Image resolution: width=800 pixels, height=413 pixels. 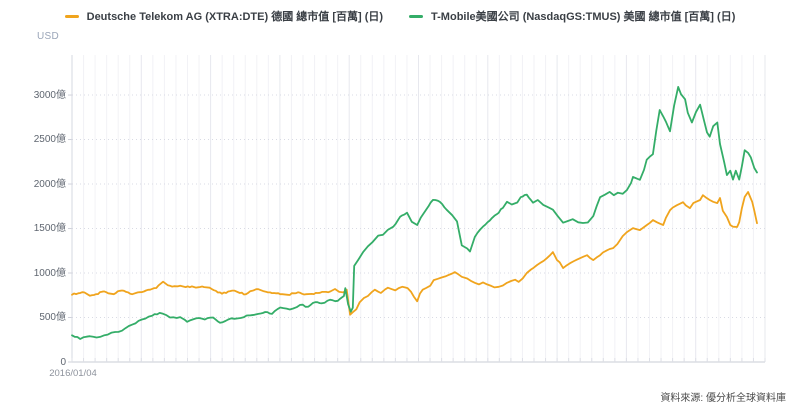 What do you see at coordinates (73, 373) in the screenshot?
I see `x-axis-first-date-label: 2016/01/04` at bounding box center [73, 373].